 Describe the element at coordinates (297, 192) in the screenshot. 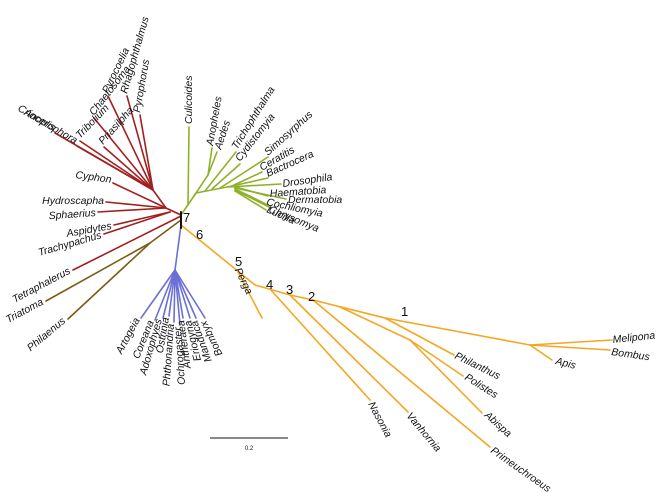

I see `taxon-label-haematobia: Haematobia` at that location.